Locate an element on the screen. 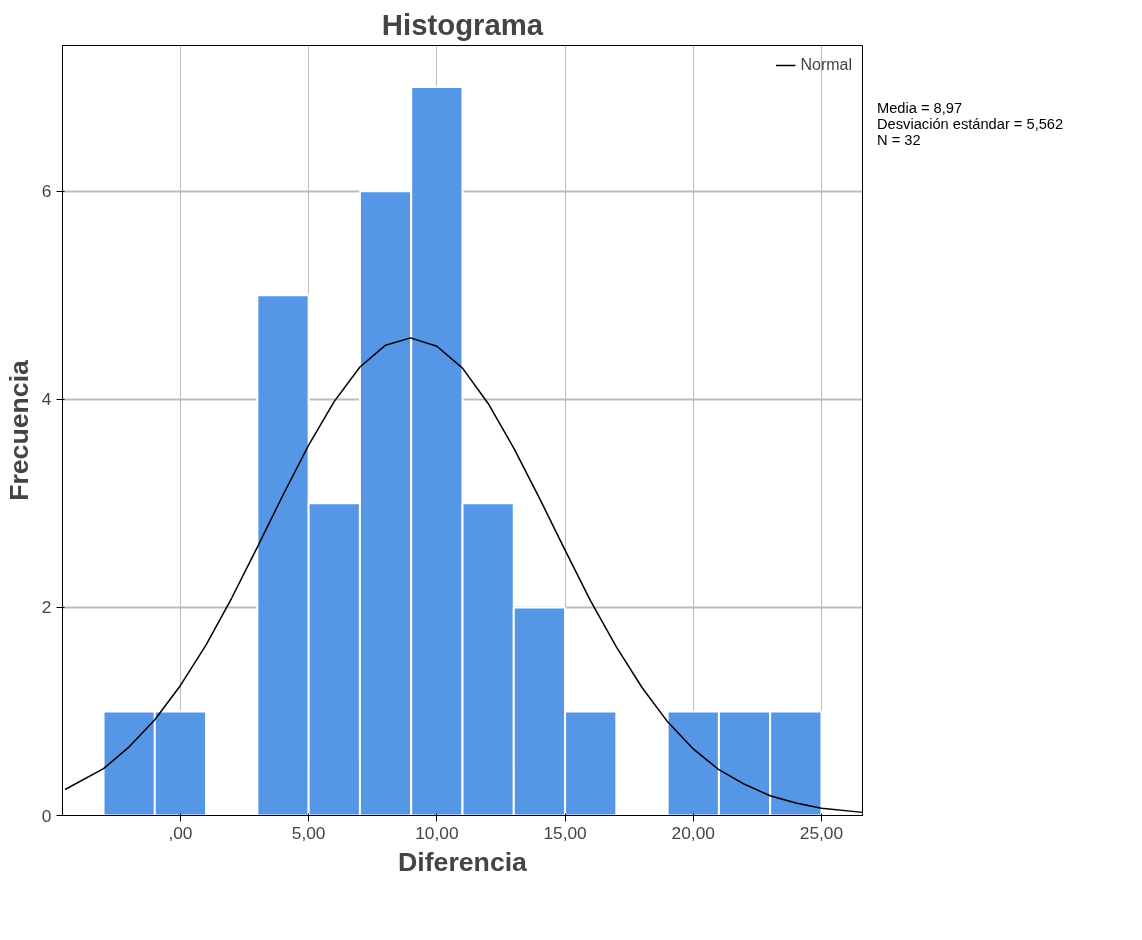  text: N = 32 is located at coordinates (899, 140).